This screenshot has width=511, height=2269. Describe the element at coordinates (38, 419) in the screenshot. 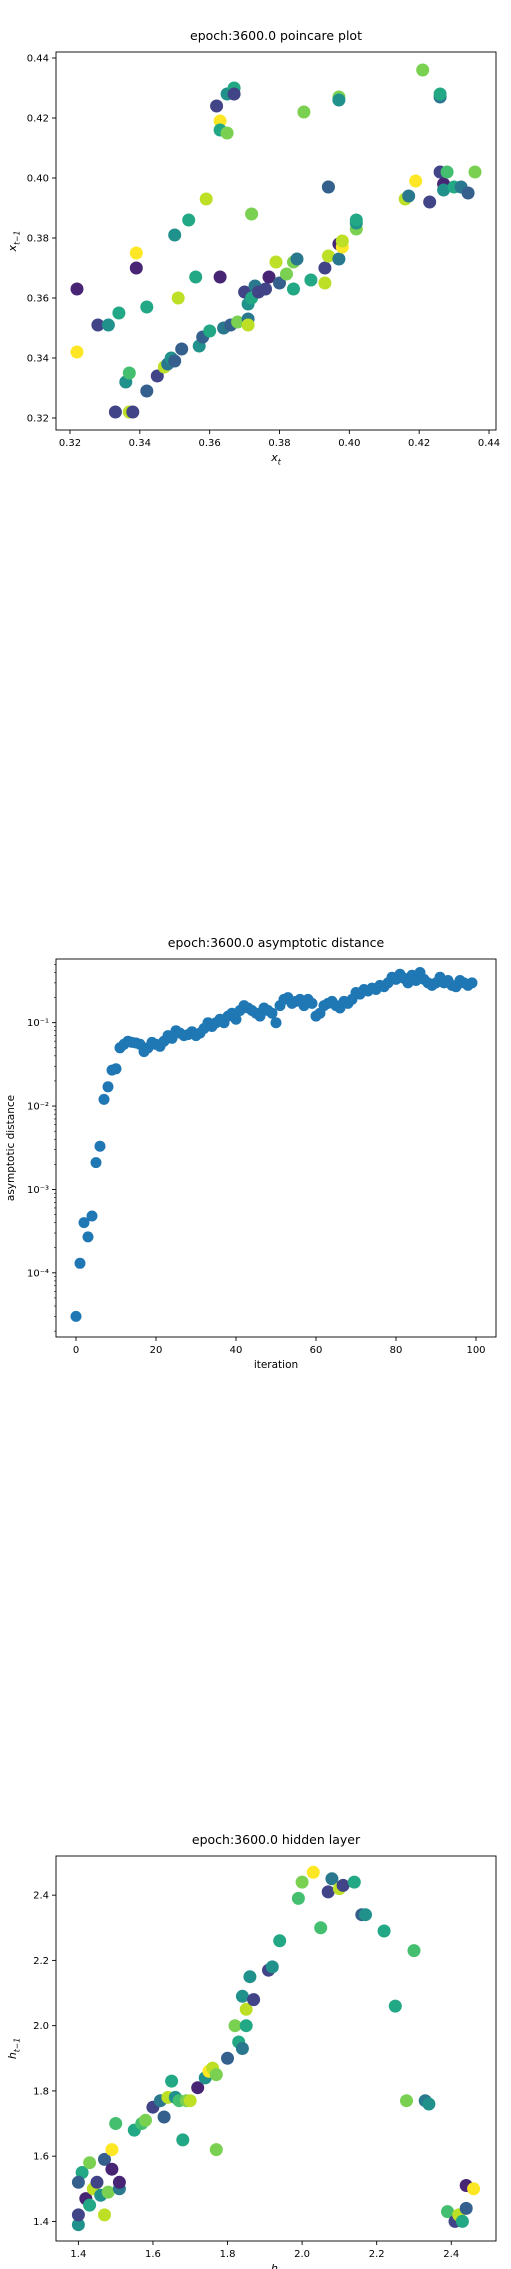

I see `y-tick-label: 0.32` at that location.